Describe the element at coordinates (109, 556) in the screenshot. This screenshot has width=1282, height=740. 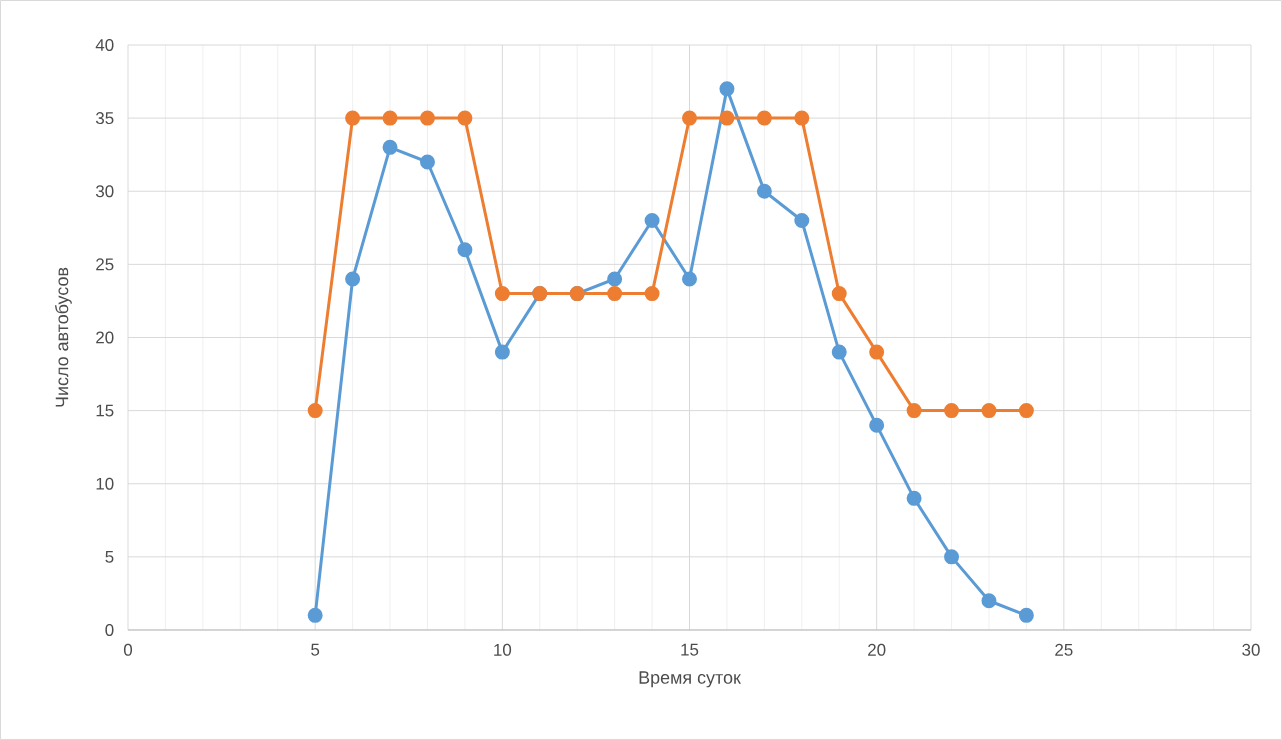
I see `y-tick-label: 5` at that location.